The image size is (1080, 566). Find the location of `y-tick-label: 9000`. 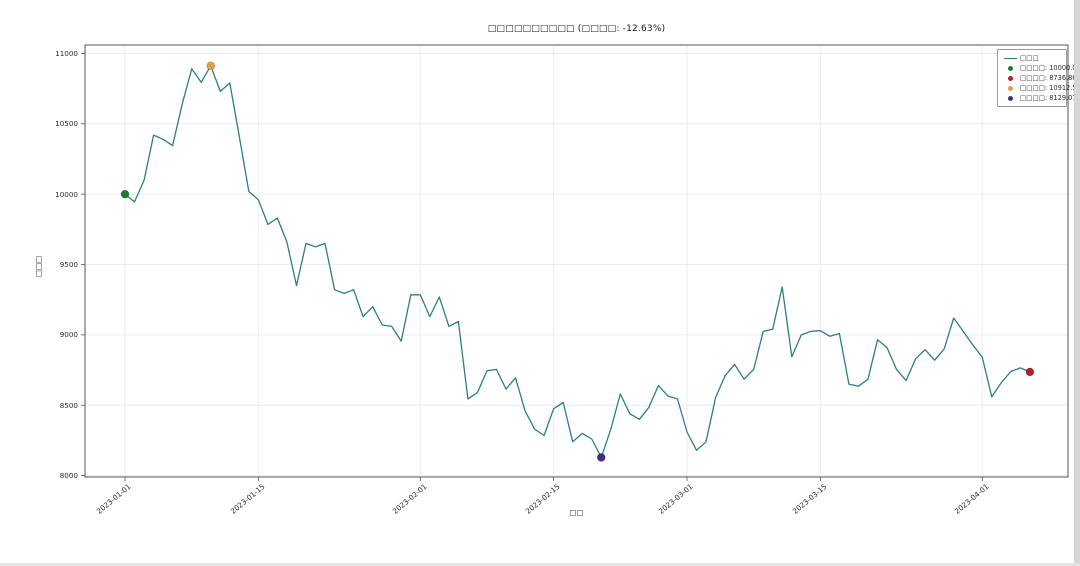

y-tick-label: 9000 is located at coordinates (68, 335).